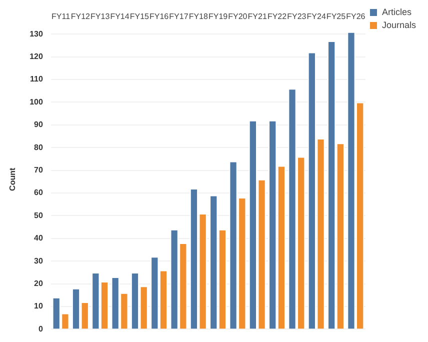  Describe the element at coordinates (37, 101) in the screenshot. I see `y-tick-label: 100` at that location.